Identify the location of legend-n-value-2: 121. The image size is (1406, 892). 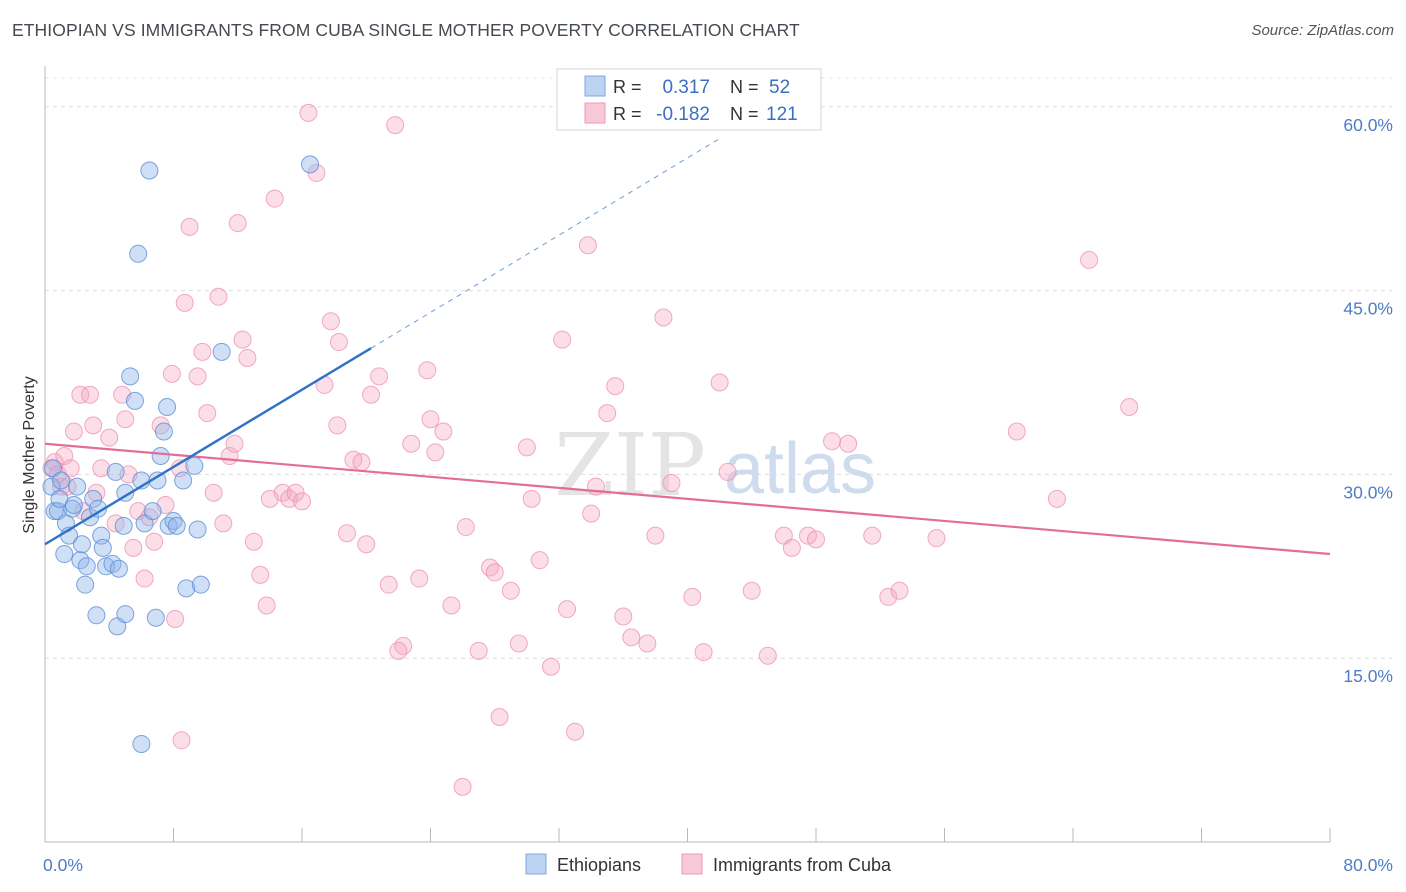
(782, 114).